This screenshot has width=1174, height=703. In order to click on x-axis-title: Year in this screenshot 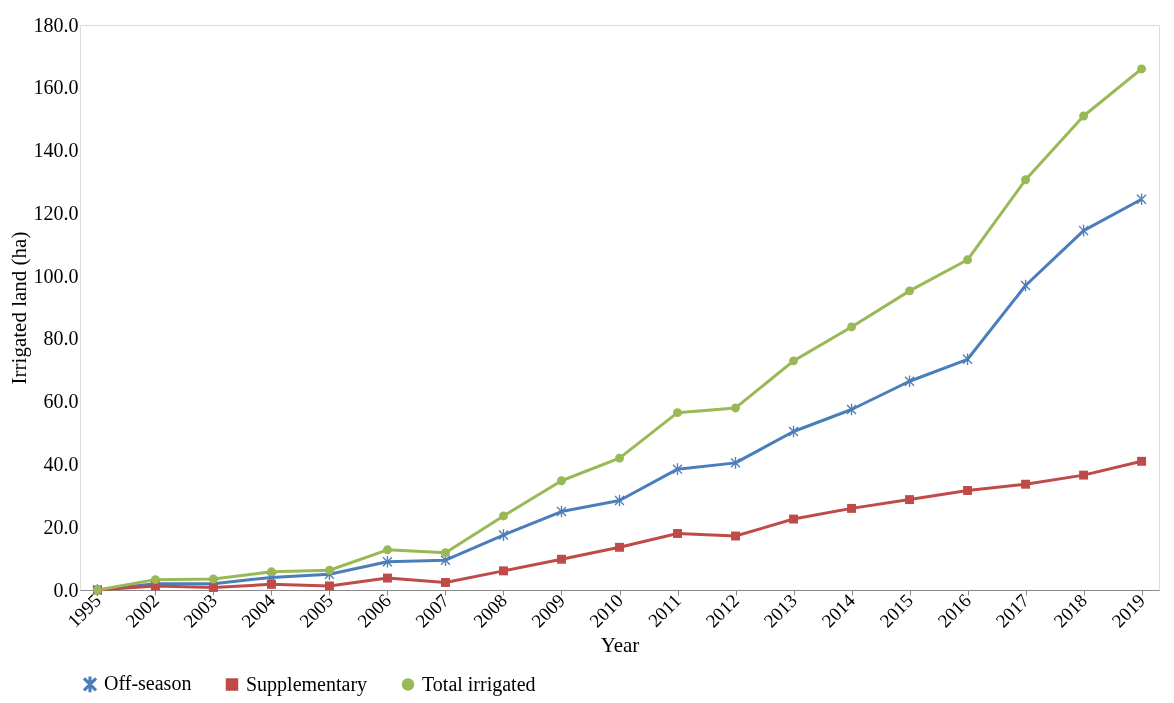, I will do `click(620, 645)`.